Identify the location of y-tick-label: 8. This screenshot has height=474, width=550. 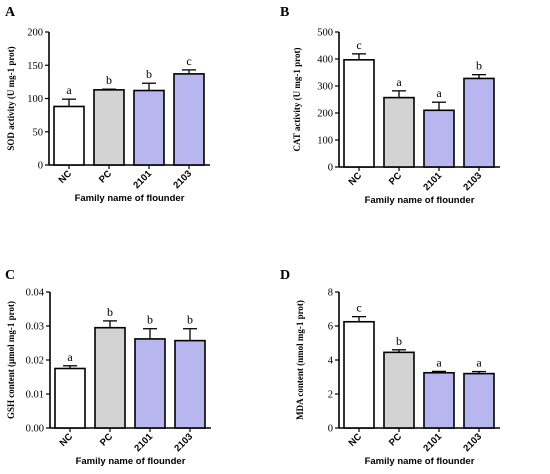
(330, 293).